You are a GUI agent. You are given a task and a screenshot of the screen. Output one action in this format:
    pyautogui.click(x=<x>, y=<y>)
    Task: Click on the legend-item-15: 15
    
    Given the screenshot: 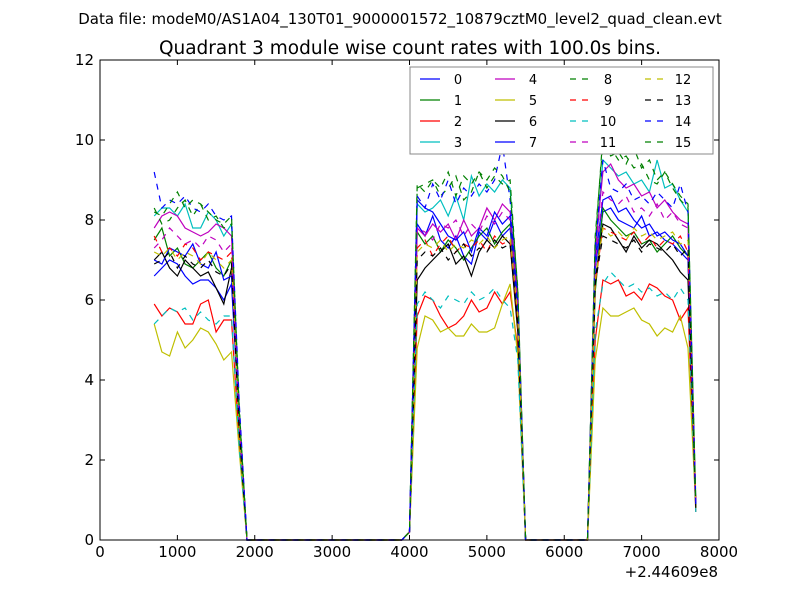 What is the action you would take?
    pyautogui.click(x=668, y=143)
    